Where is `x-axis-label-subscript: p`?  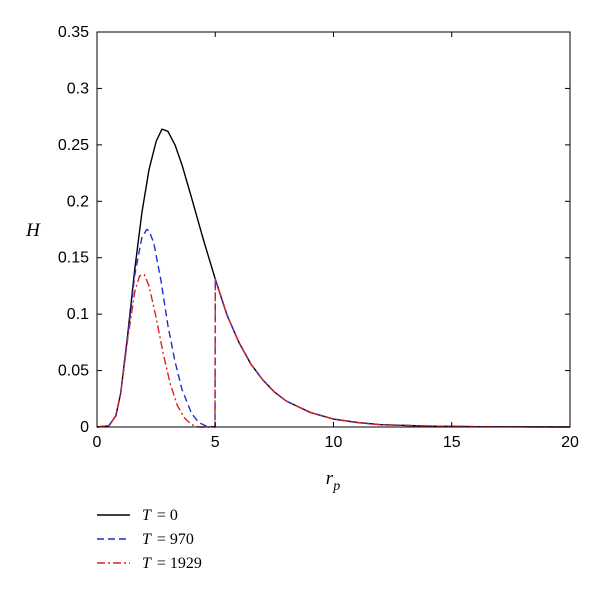
x-axis-label-subscript: p is located at coordinates (336, 486).